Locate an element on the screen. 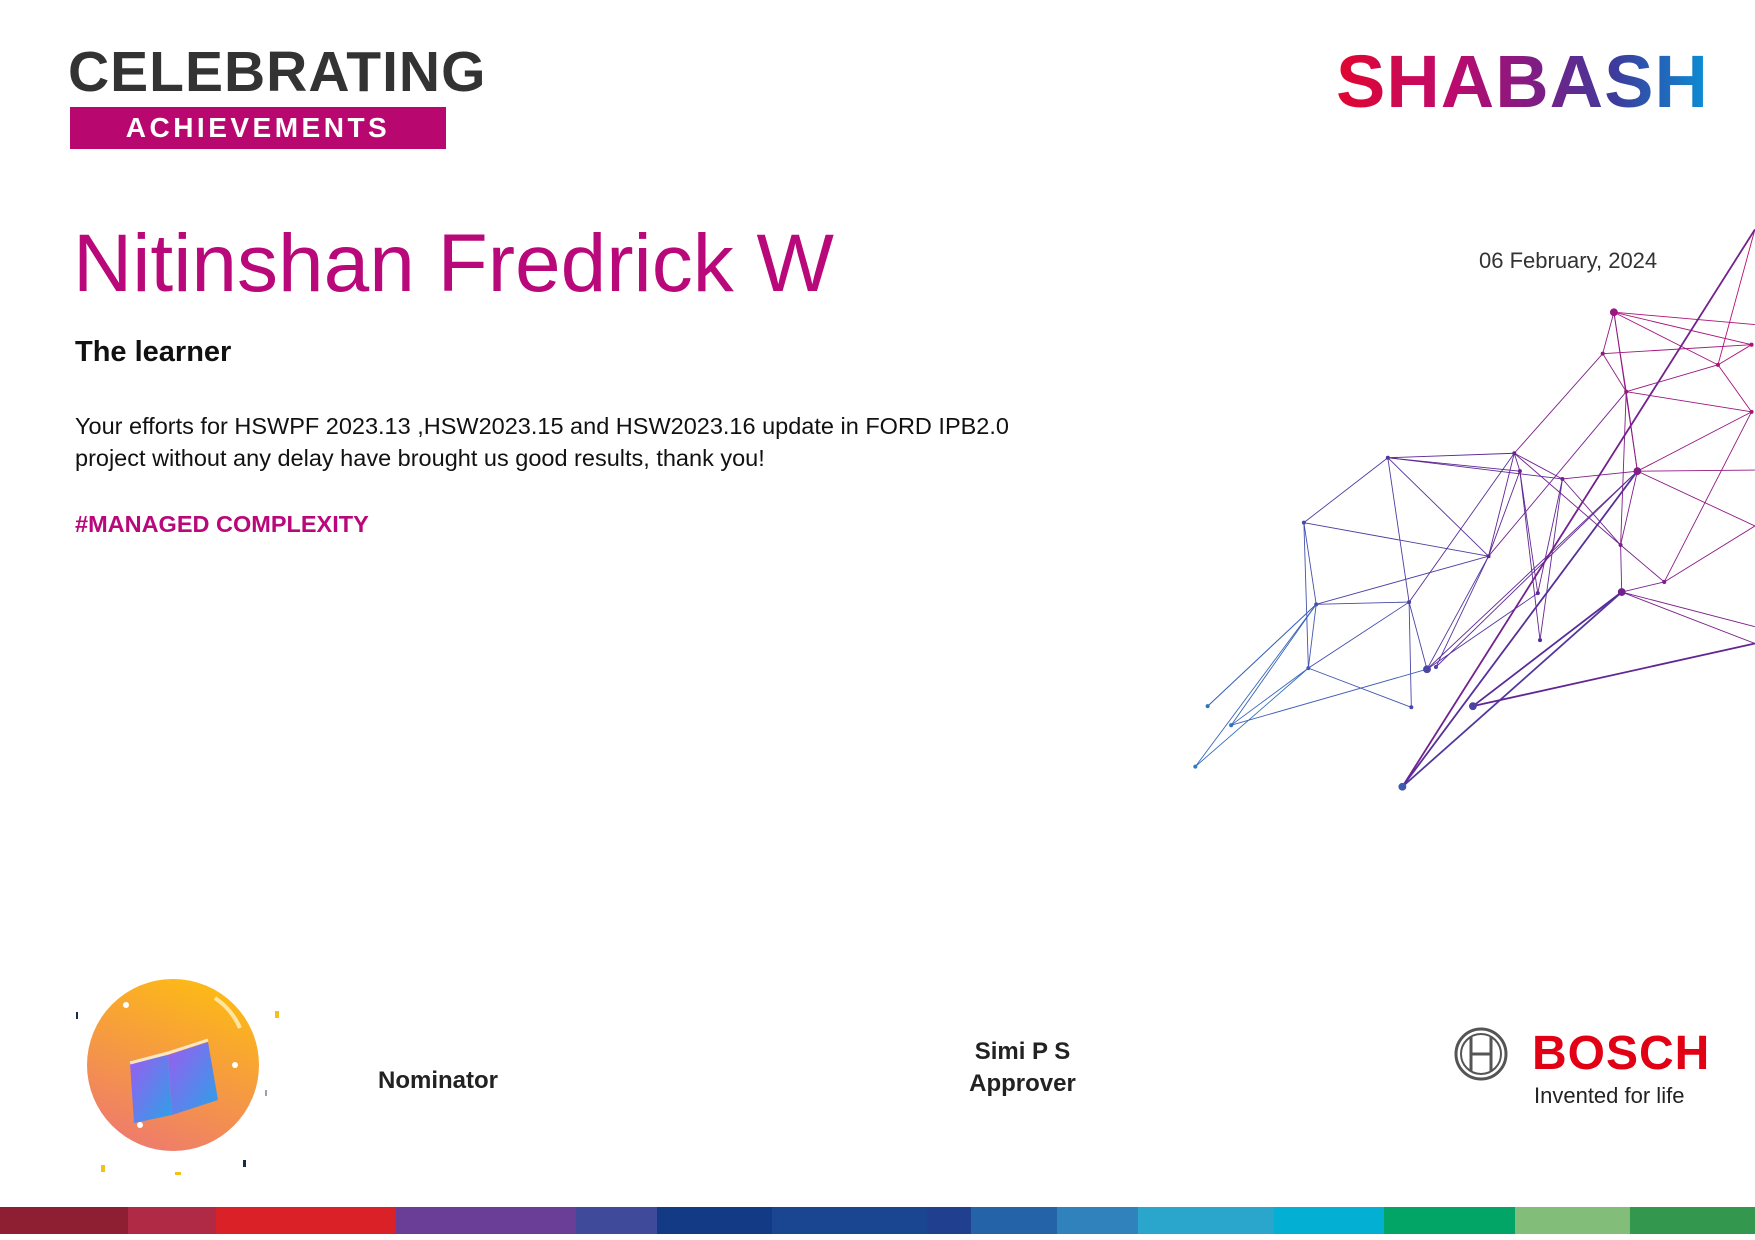  bosch-armature-icon is located at coordinates (1481, 1054).